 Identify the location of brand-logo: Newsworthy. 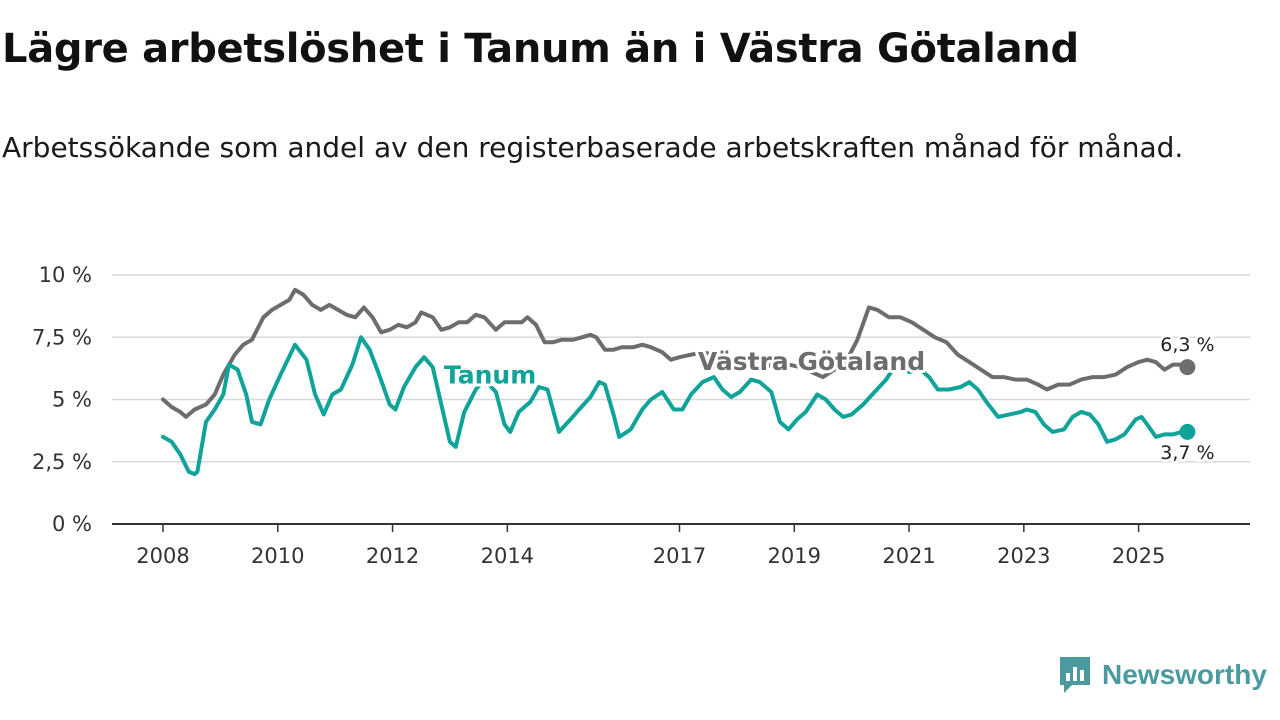
(1162, 675).